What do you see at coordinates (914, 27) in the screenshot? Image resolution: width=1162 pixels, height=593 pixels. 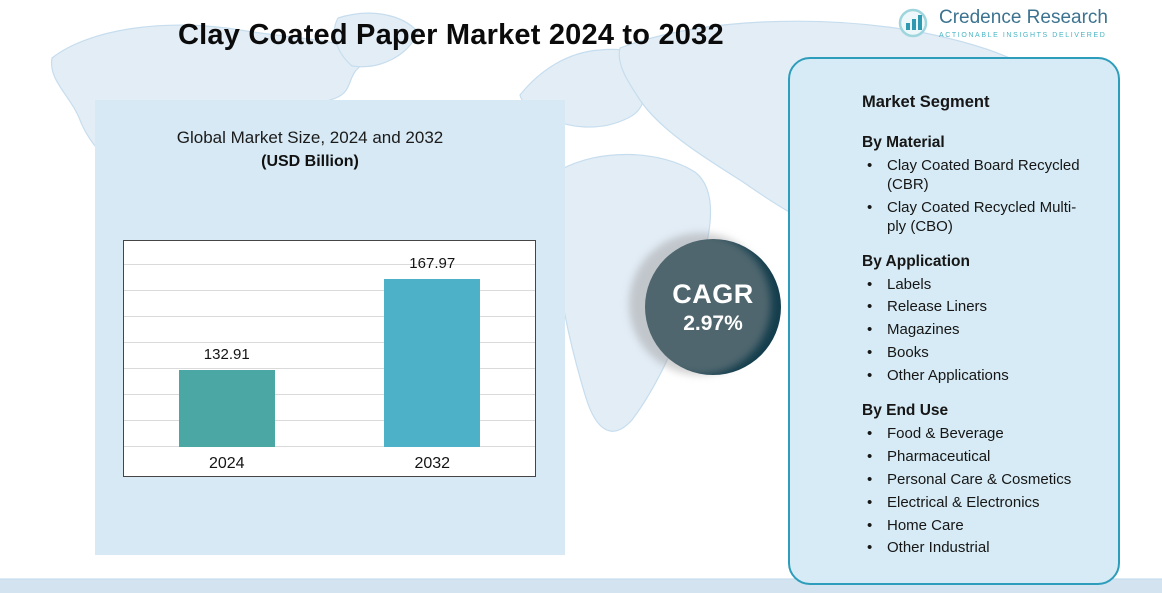 I see `bar-chart-logo-icon` at bounding box center [914, 27].